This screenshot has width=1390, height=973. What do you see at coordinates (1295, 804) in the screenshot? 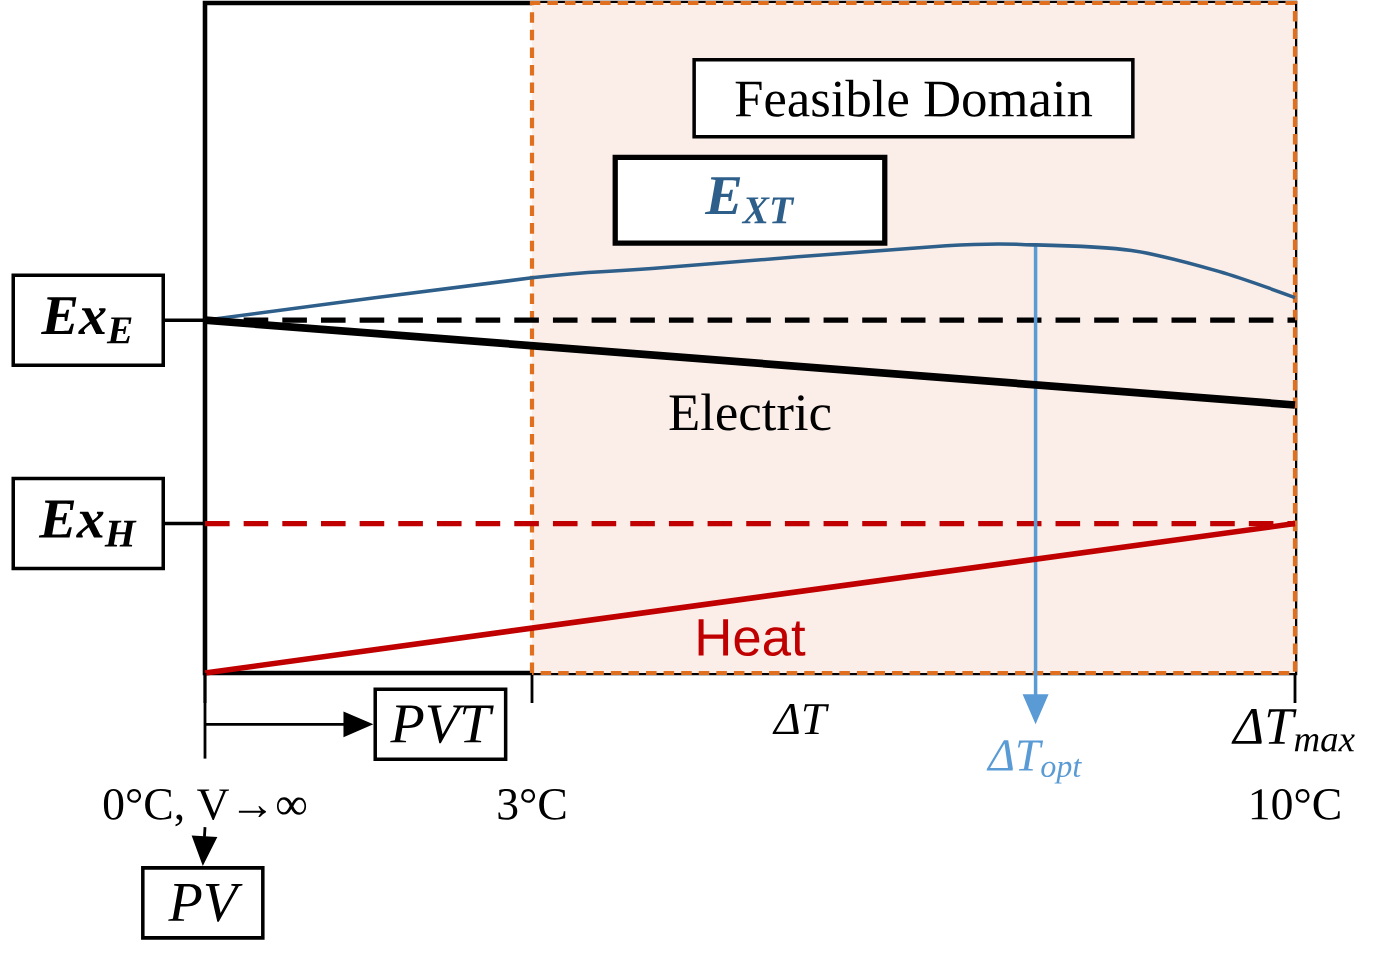
I see `x-tick-label: 10°C` at bounding box center [1295, 804].